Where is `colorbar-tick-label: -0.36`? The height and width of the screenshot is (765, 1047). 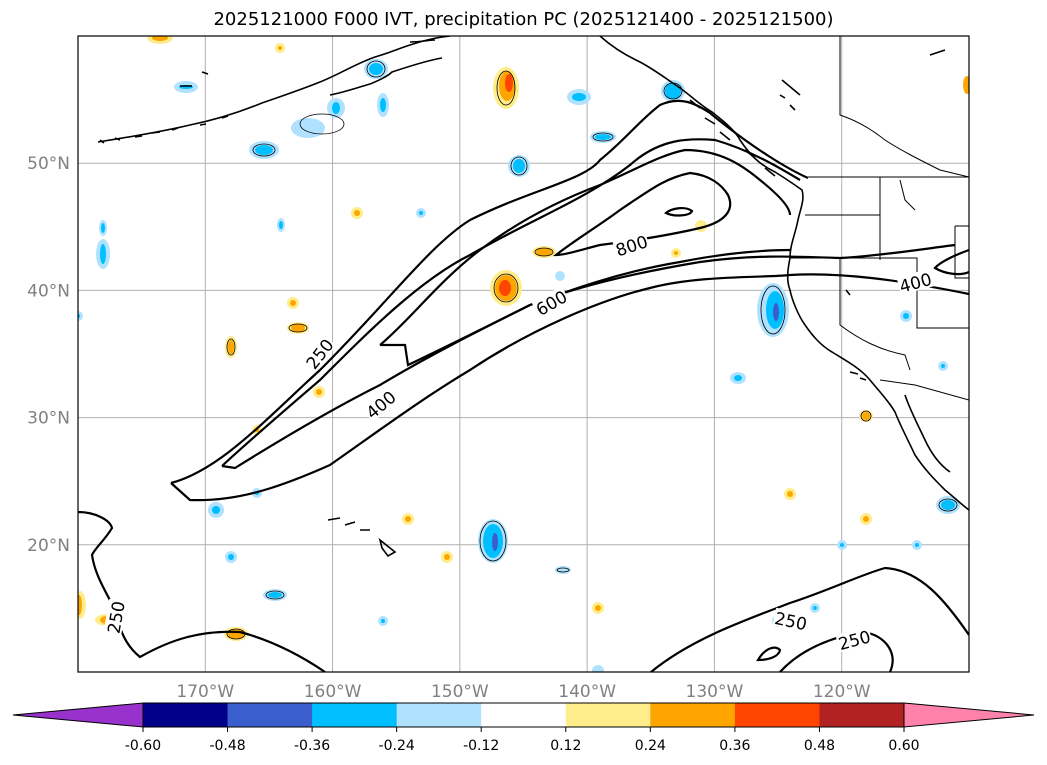
colorbar-tick-label: -0.36 is located at coordinates (312, 746).